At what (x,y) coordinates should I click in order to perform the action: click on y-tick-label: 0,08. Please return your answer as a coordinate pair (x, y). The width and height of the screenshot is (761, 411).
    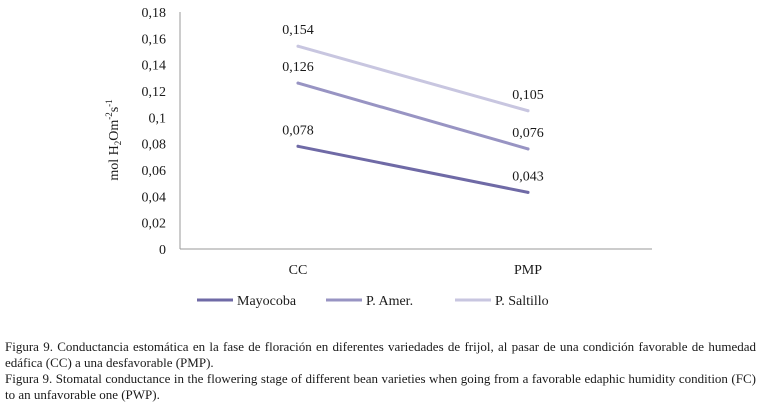
    Looking at the image, I should click on (154, 145).